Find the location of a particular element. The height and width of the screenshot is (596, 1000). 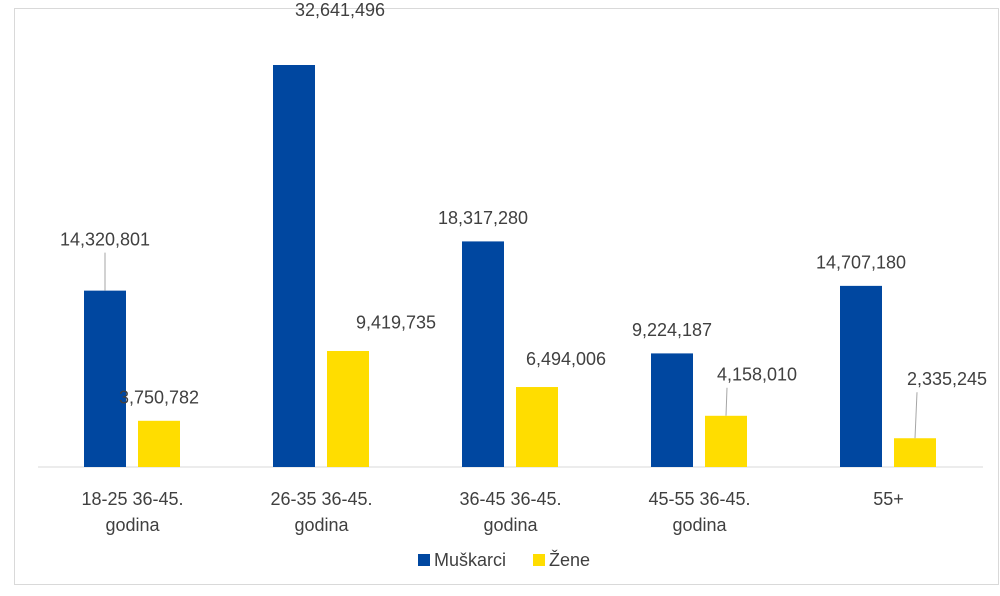

x-tick-label: 36-45 36-45. godina is located at coordinates (510, 512).